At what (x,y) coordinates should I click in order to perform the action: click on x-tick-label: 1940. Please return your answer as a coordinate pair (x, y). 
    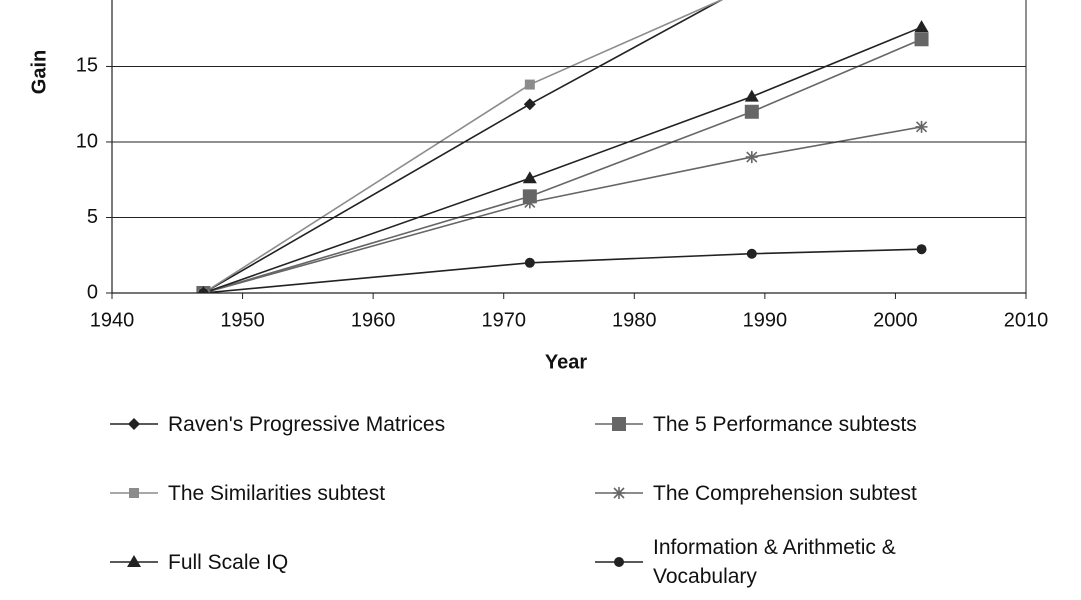
    Looking at the image, I should click on (112, 320).